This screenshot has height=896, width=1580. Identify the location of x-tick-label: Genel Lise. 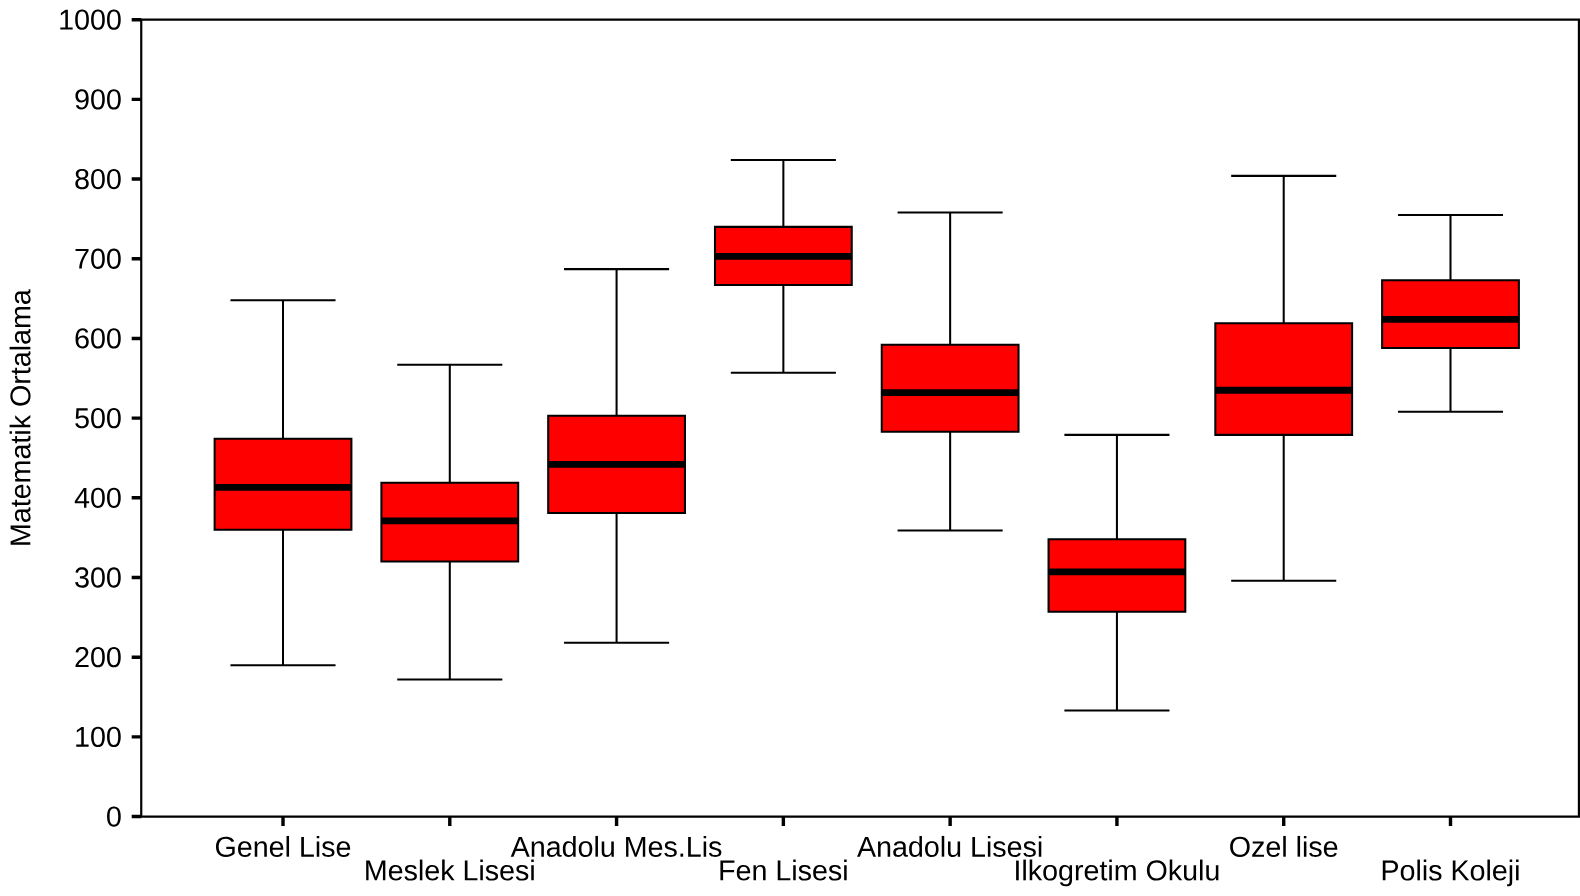
(283, 847).